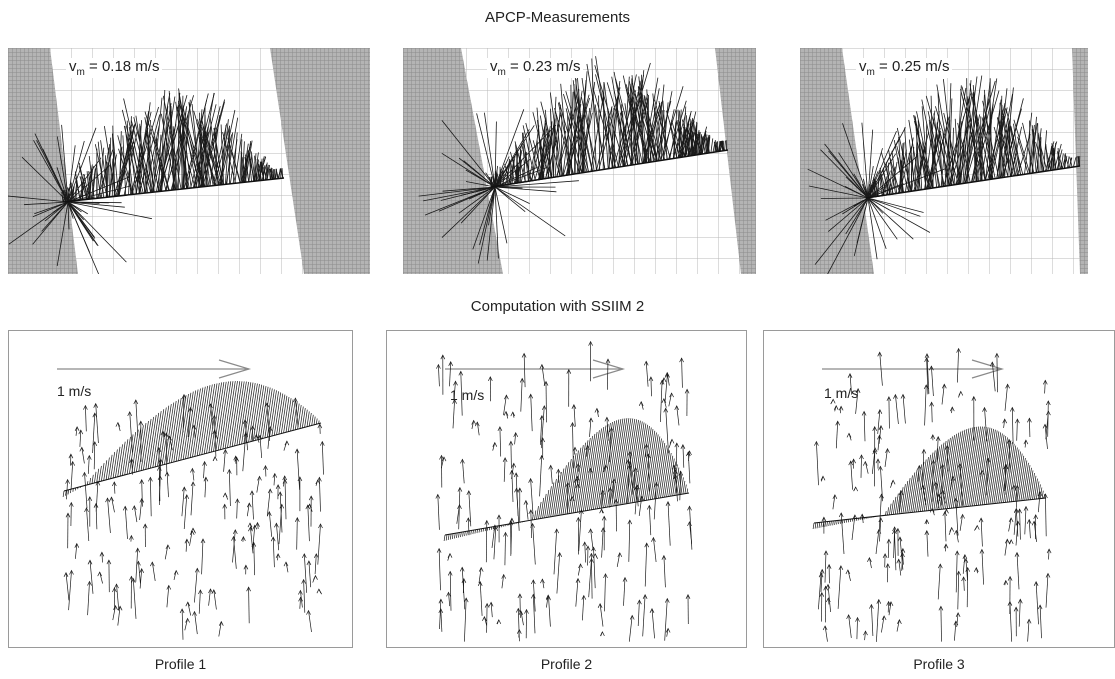 Image resolution: width=1115 pixels, height=679 pixels. Describe the element at coordinates (566, 664) in the screenshot. I see `profile-caption-2: Profile 2` at that location.